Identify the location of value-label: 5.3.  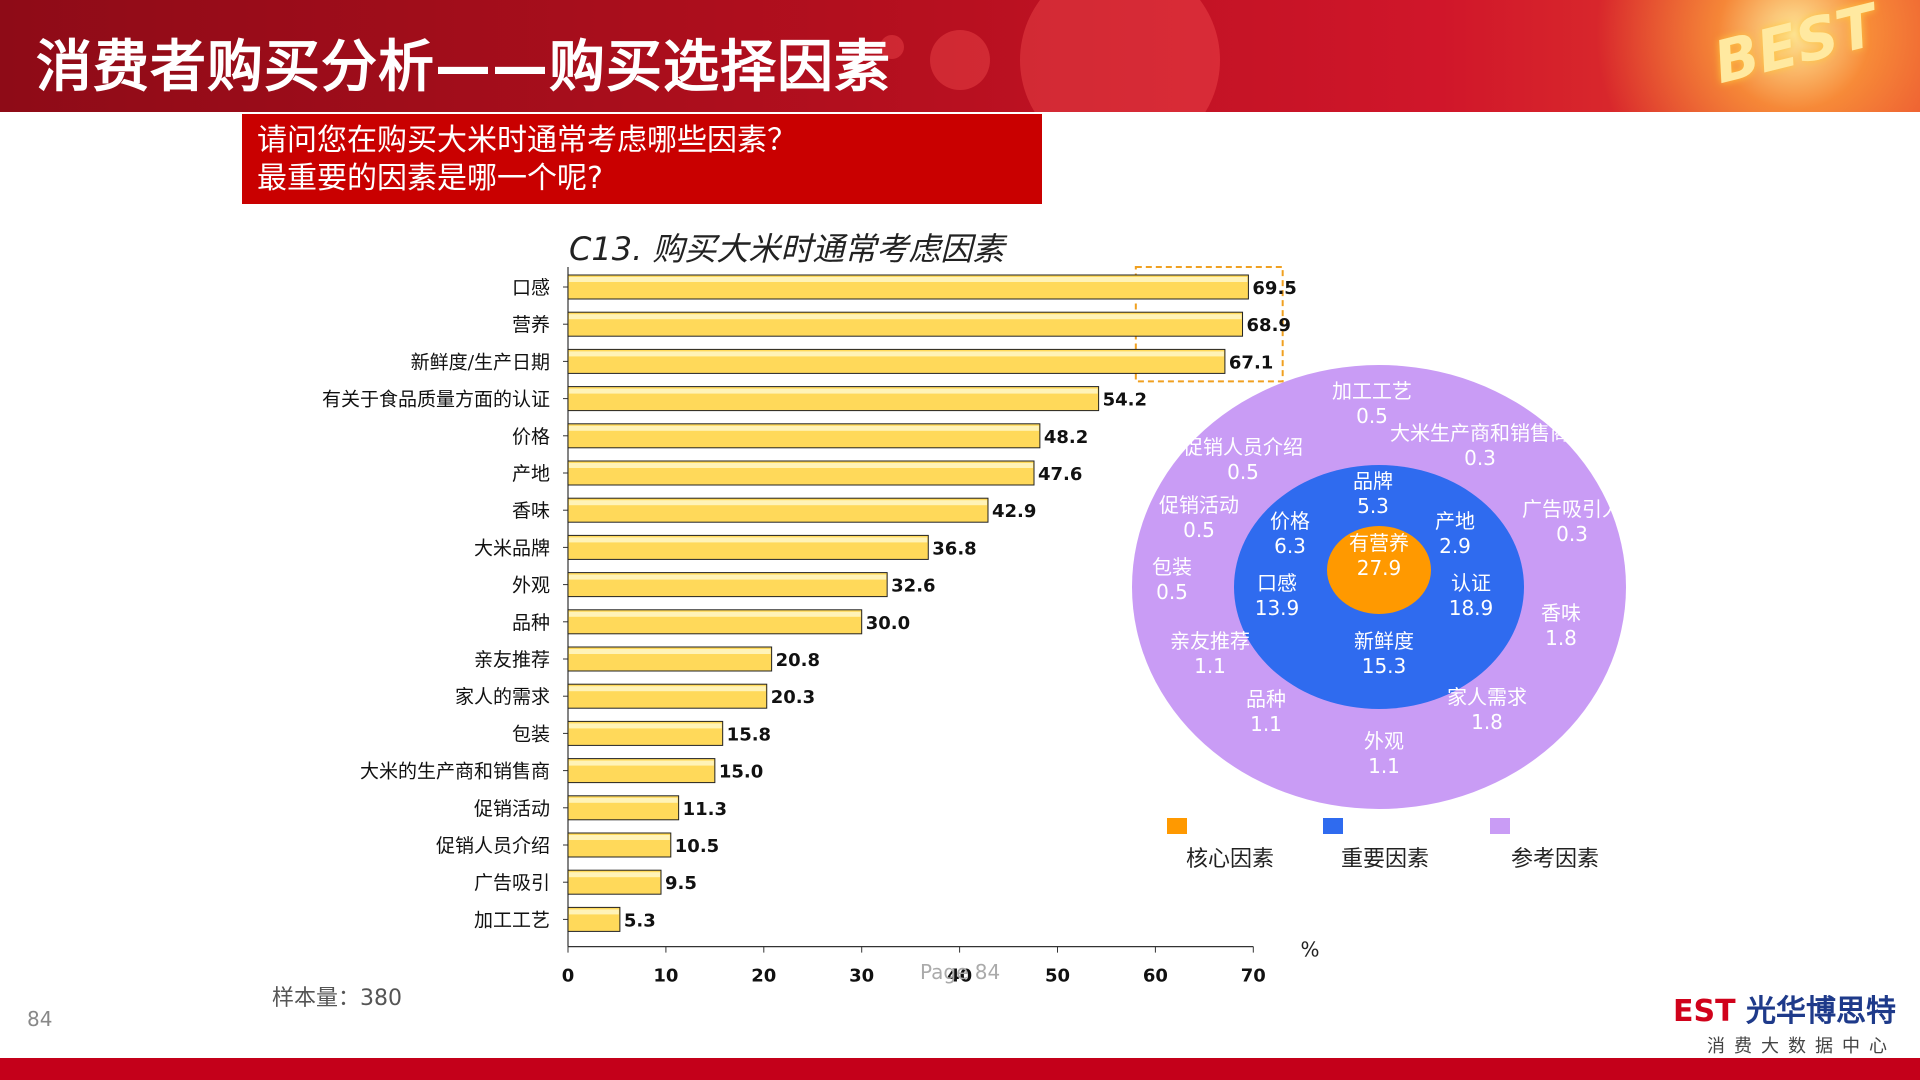
(640, 920).